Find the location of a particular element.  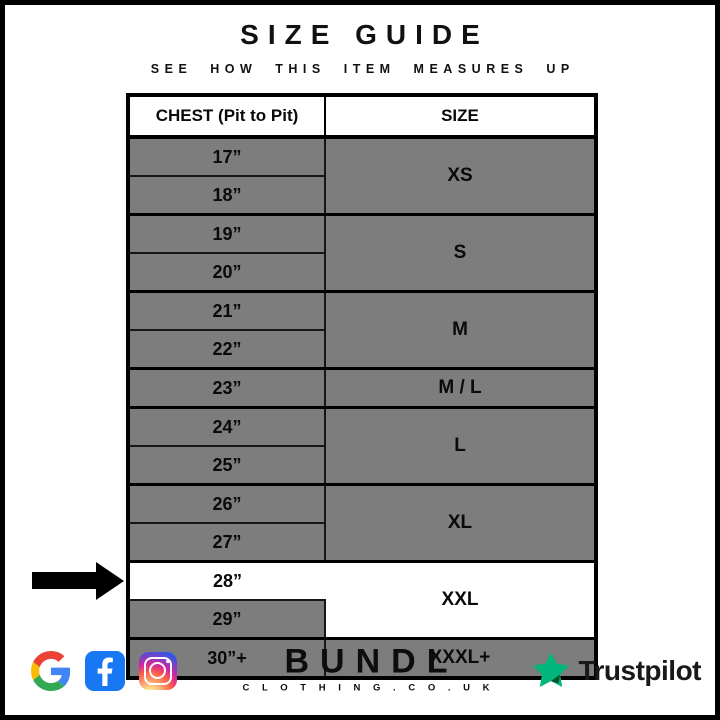

size-cell-xl: XL is located at coordinates (460, 523).